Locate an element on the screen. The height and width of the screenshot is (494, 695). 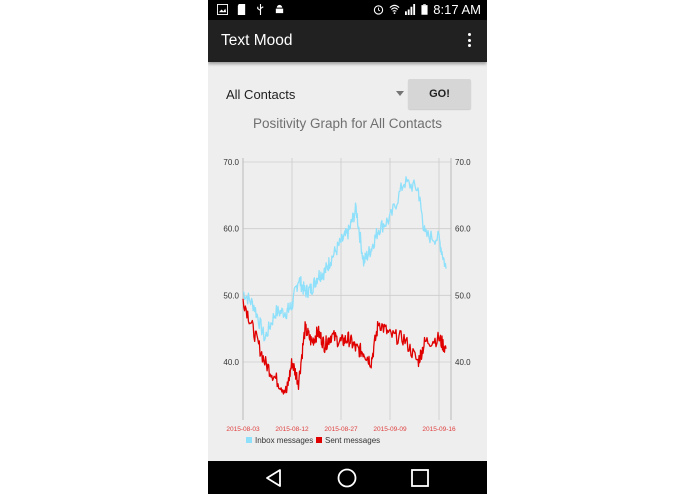
usb-icon is located at coordinates (260, 9).